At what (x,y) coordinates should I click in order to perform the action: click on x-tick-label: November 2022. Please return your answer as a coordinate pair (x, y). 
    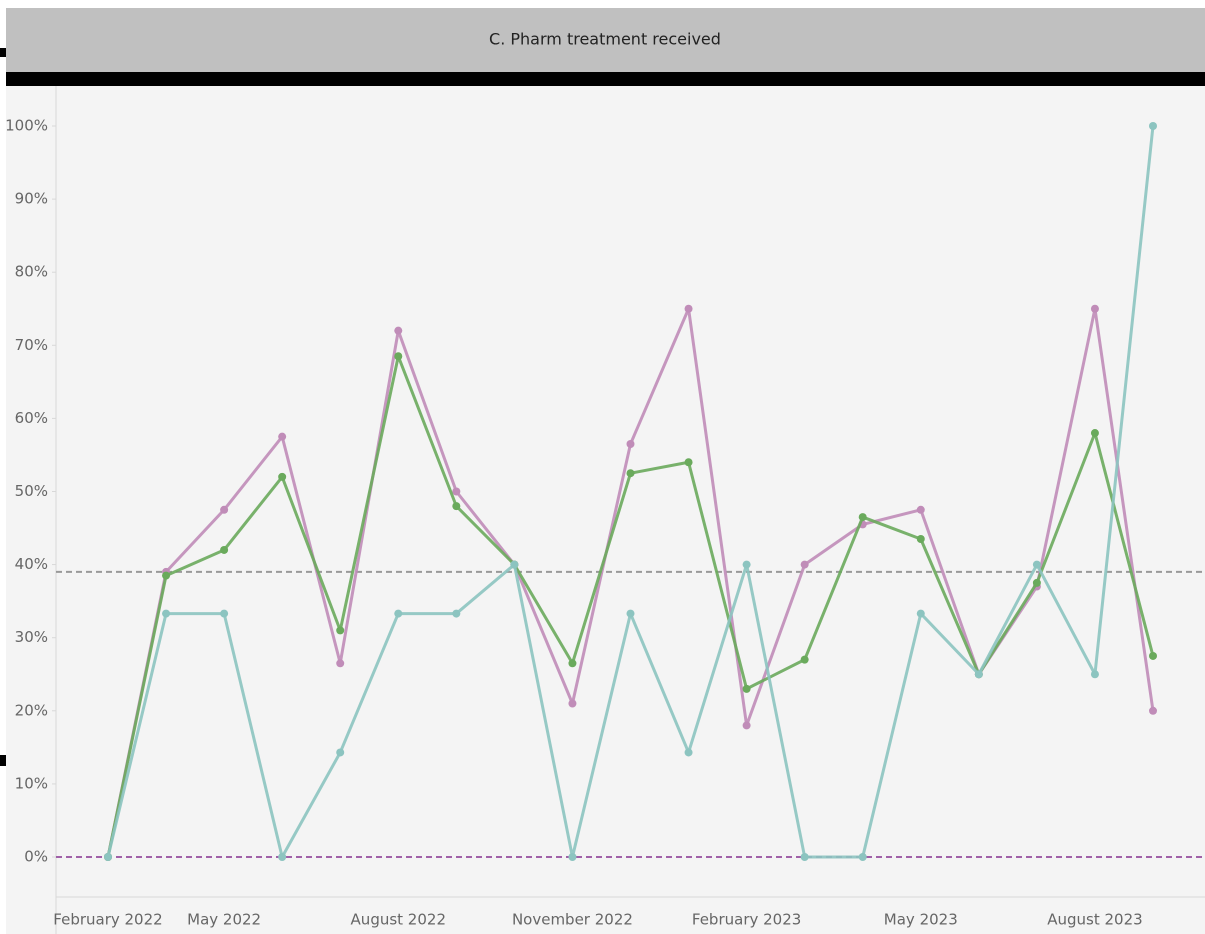
    Looking at the image, I should click on (572, 920).